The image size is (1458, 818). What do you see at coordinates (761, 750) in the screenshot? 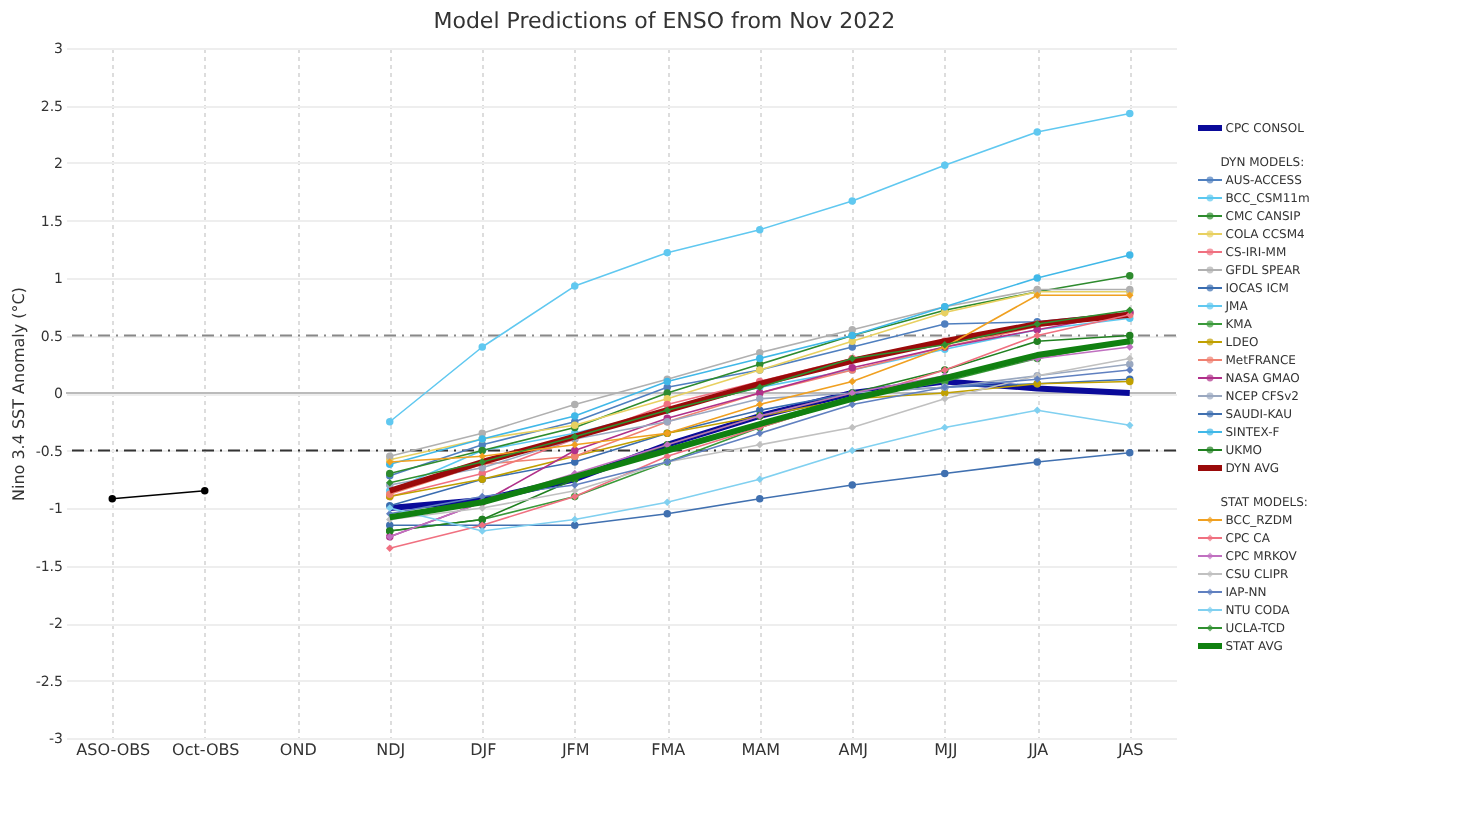
I see `x-tick-label: MAM` at bounding box center [761, 750].